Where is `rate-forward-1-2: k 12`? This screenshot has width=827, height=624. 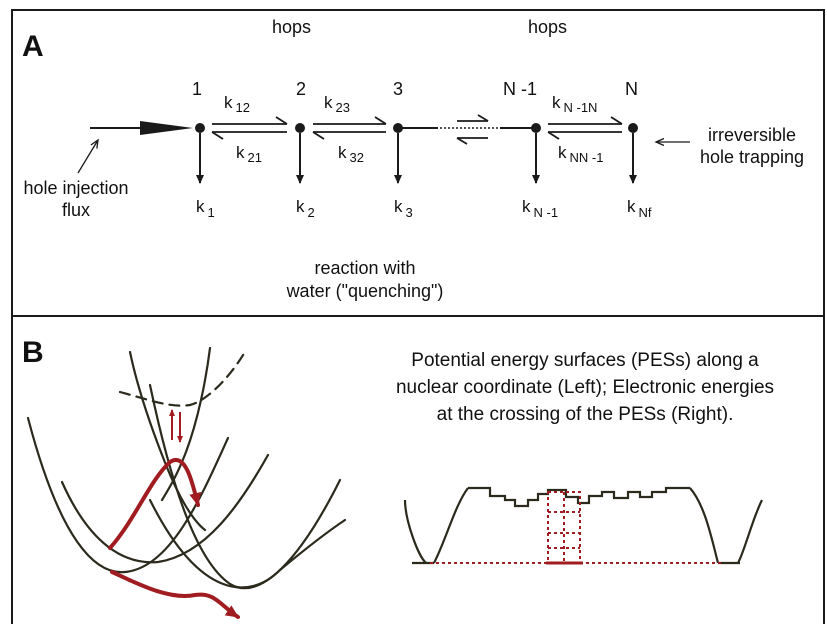
rate-forward-1-2: k 12 is located at coordinates (237, 104).